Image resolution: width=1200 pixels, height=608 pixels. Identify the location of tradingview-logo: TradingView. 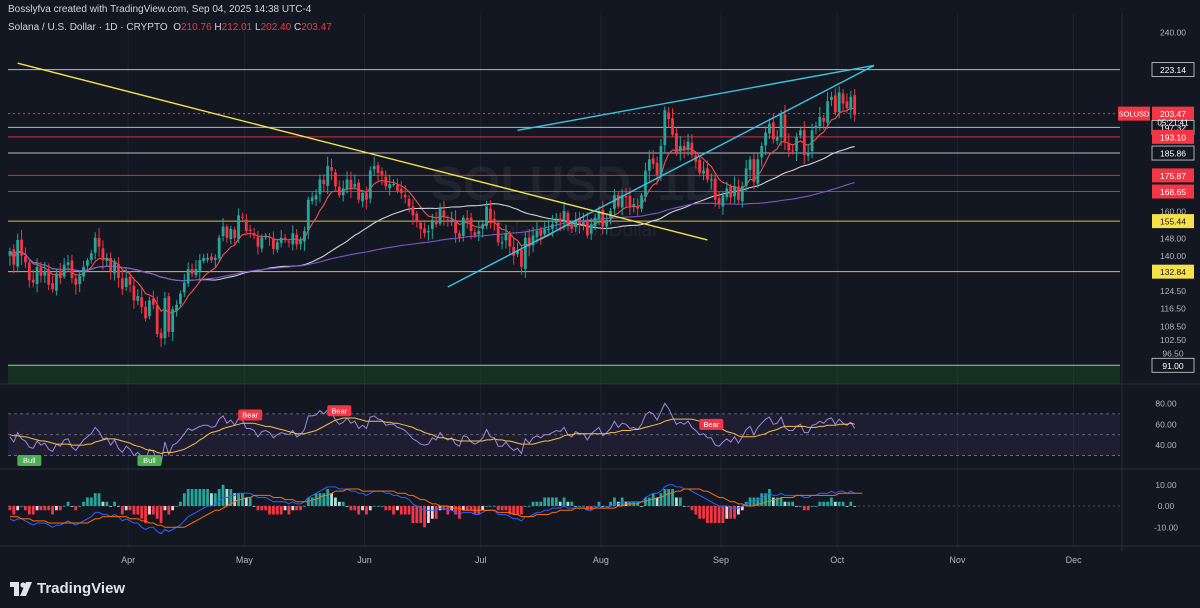
(67, 588).